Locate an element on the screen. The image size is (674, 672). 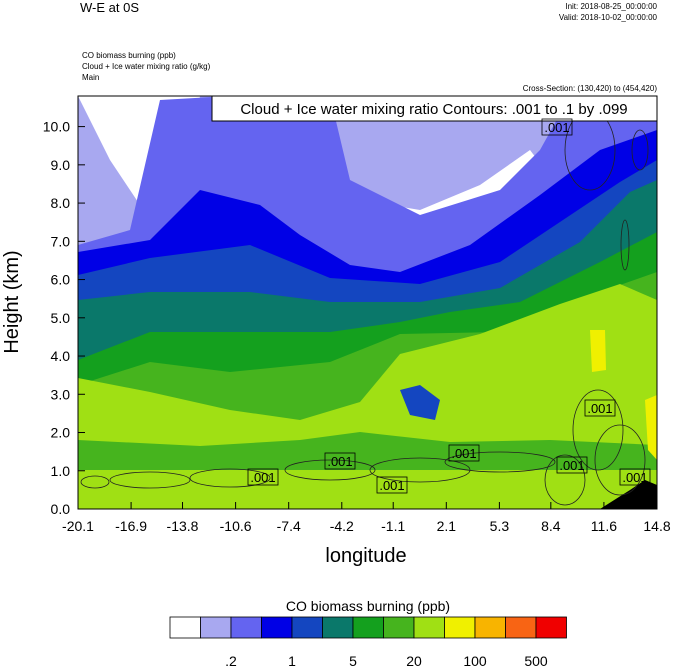
valid-time: Valid: 2018-10-02_00:00:00 is located at coordinates (608, 17).